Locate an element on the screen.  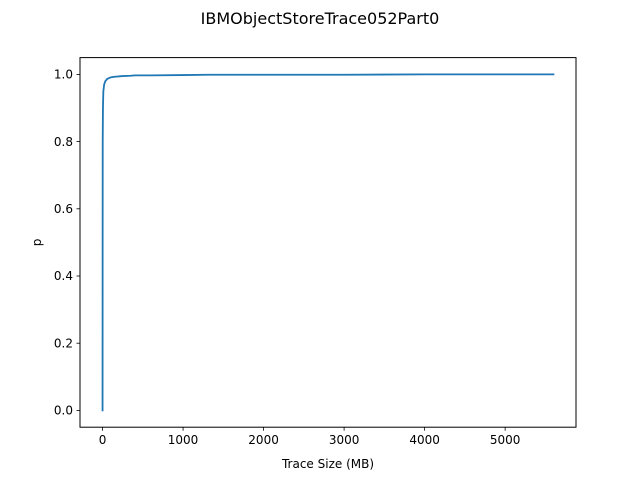
y-axis-label: p is located at coordinates (37, 243).